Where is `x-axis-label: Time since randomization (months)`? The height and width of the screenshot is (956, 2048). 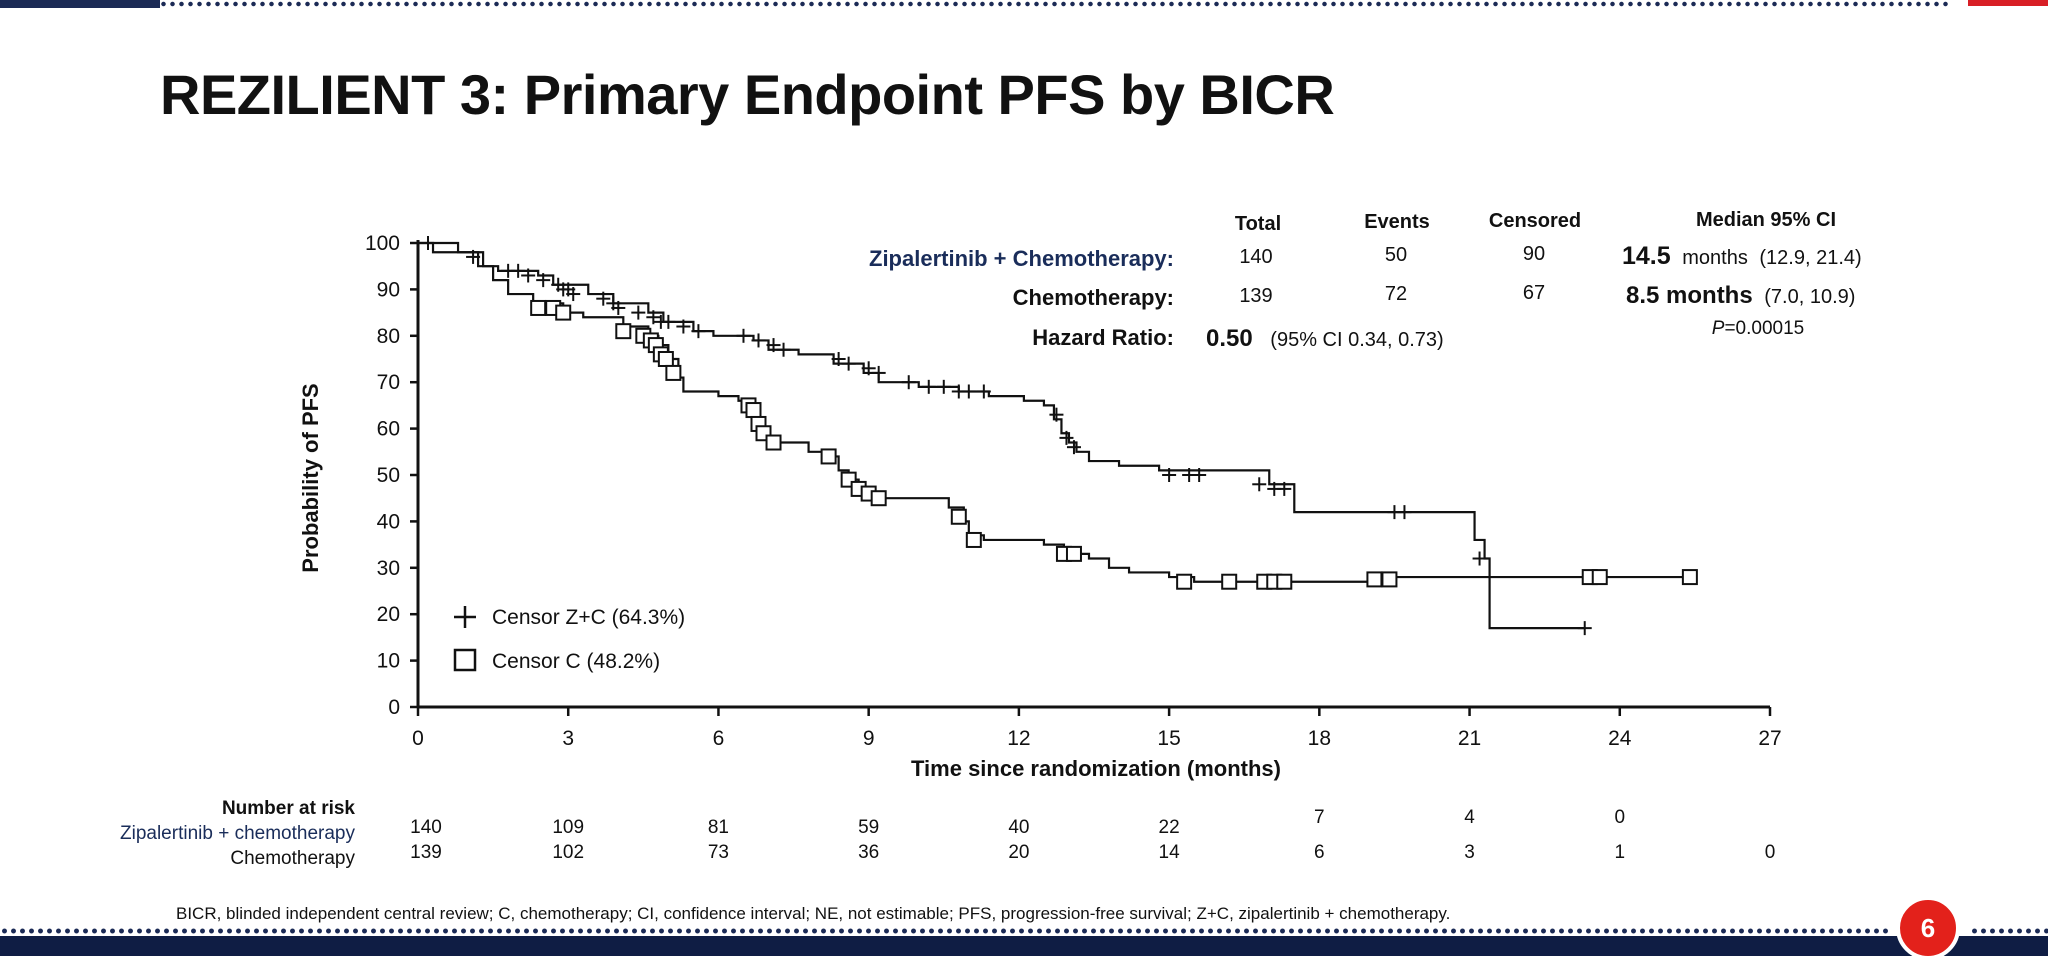
x-axis-label: Time since randomization (months) is located at coordinates (1096, 768).